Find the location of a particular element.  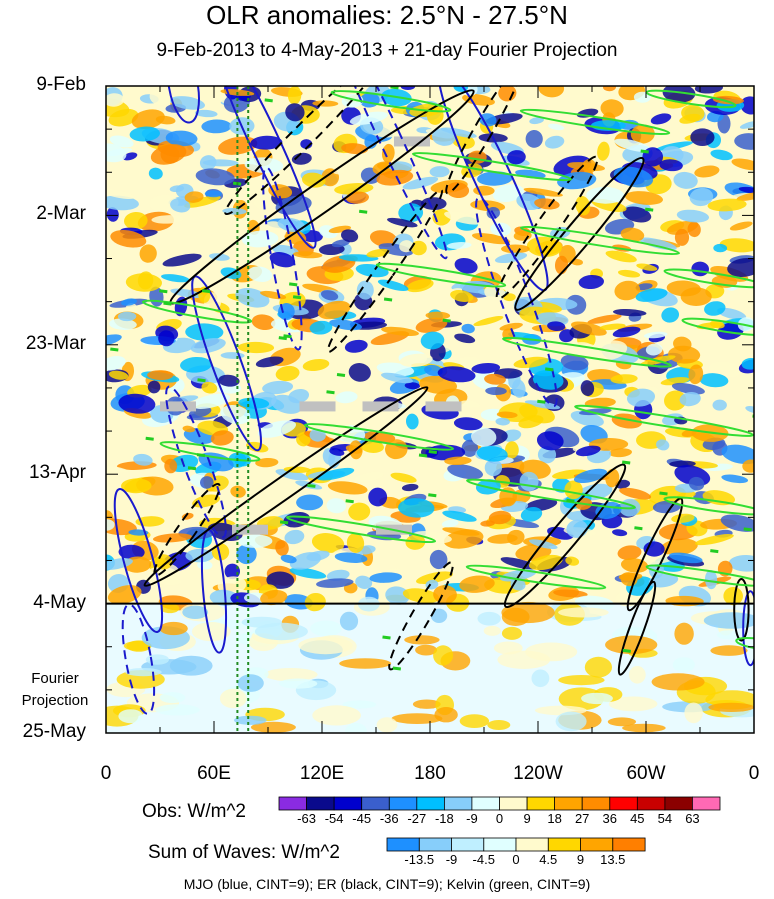

obs-colorbar is located at coordinates (499, 803).